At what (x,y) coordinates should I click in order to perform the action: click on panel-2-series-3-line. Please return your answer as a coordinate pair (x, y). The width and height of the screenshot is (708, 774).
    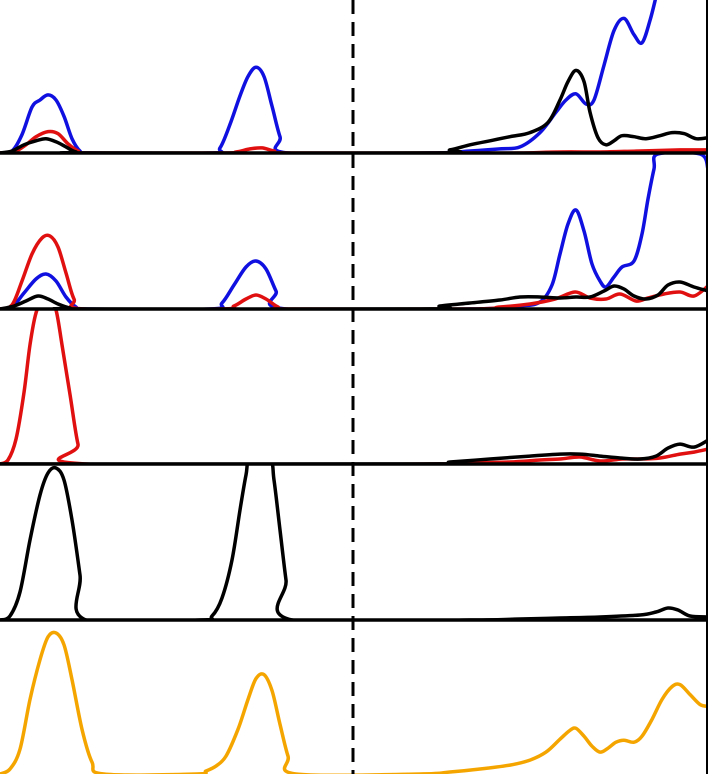
    Looking at the image, I should click on (354, 294).